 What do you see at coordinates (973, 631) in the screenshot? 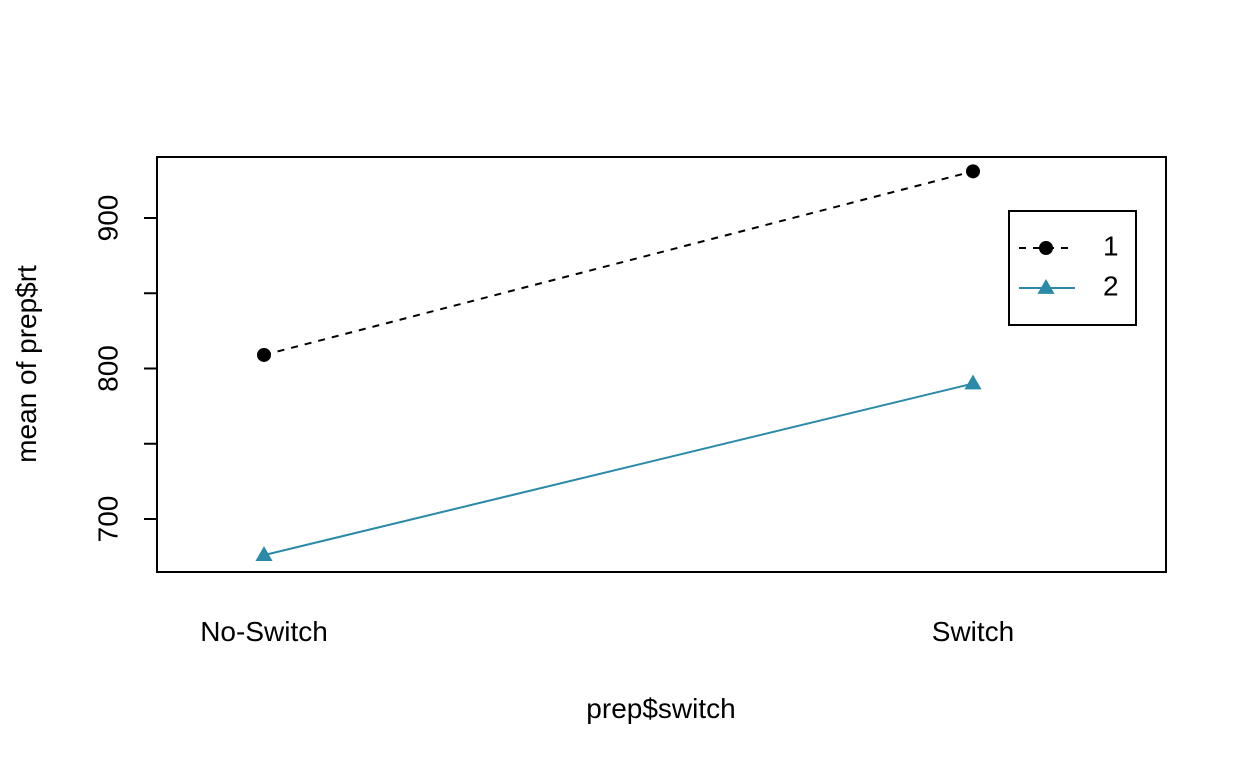
I see `x-tick-label-switch: Switch` at bounding box center [973, 631].